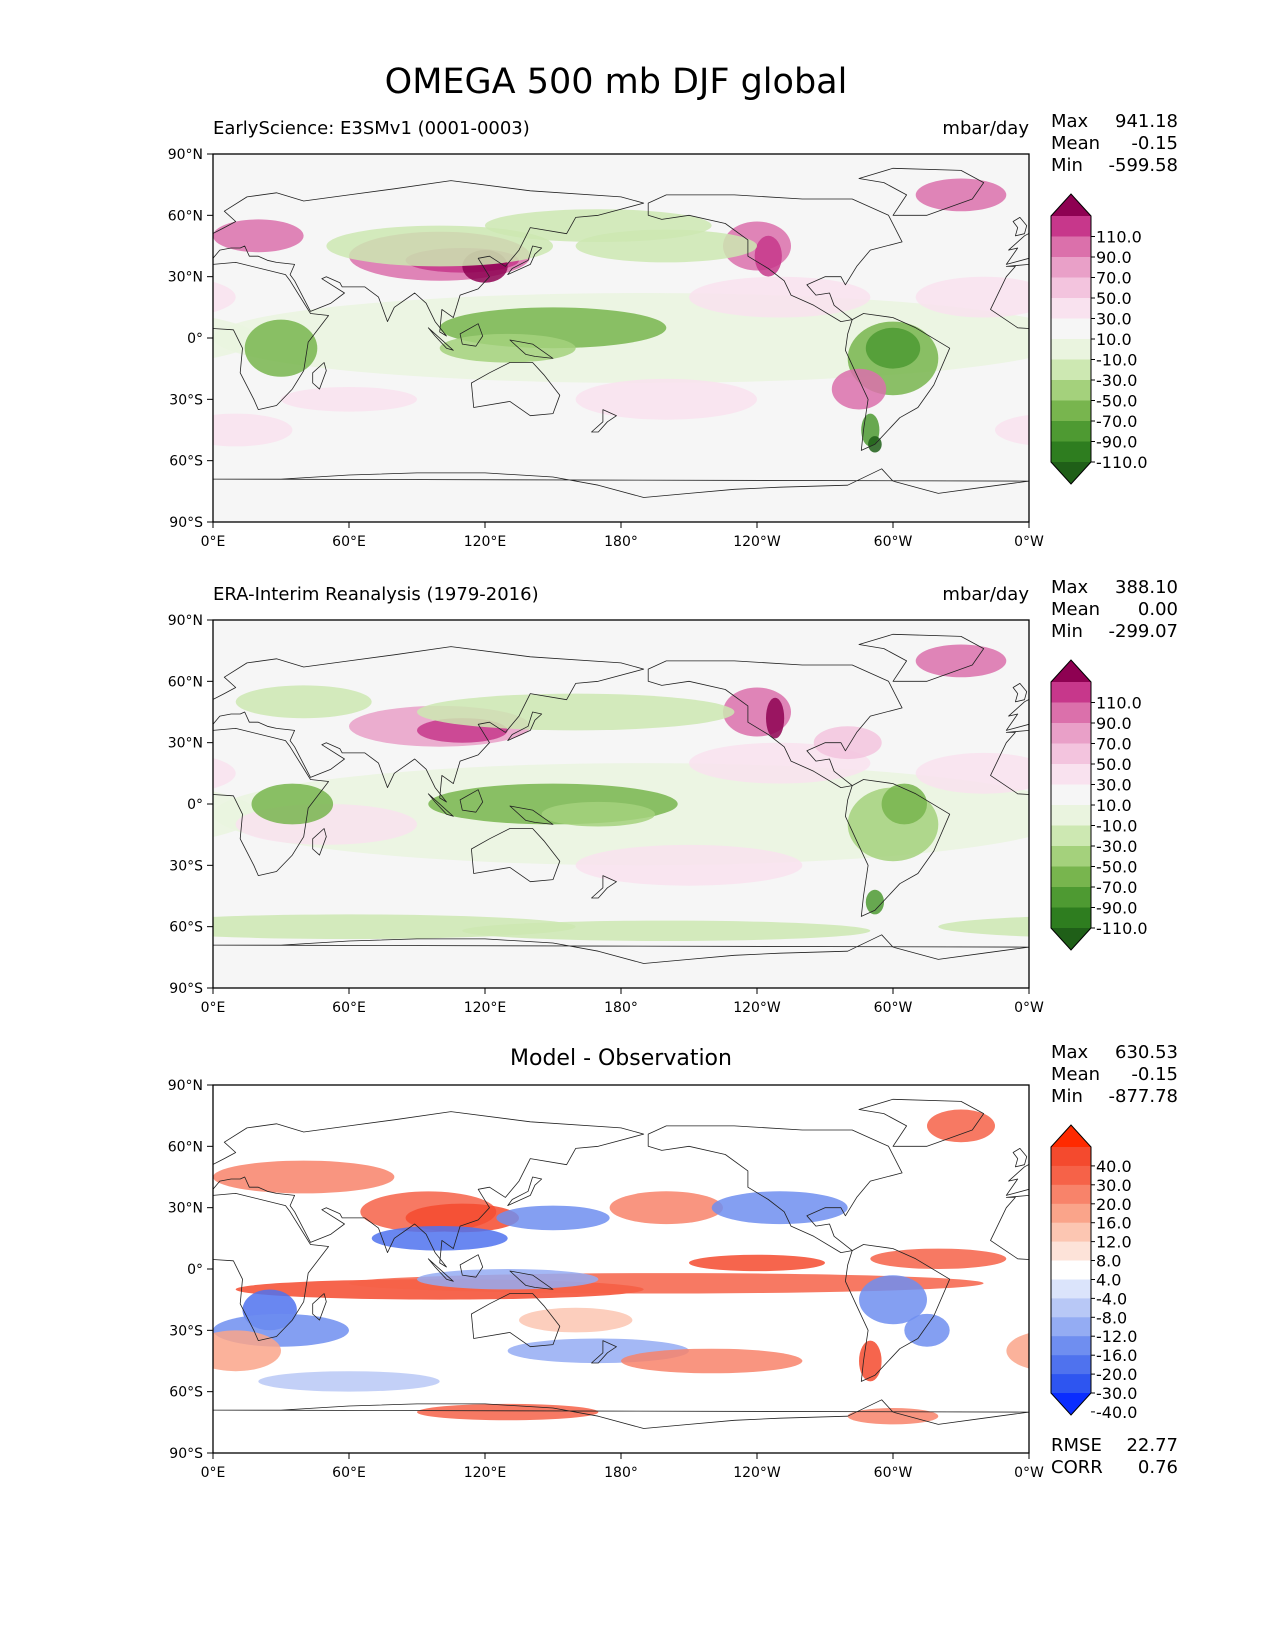 The height and width of the screenshot is (1650, 1275). Describe the element at coordinates (515, 1320) in the screenshot. I see `coastline-australia` at that location.